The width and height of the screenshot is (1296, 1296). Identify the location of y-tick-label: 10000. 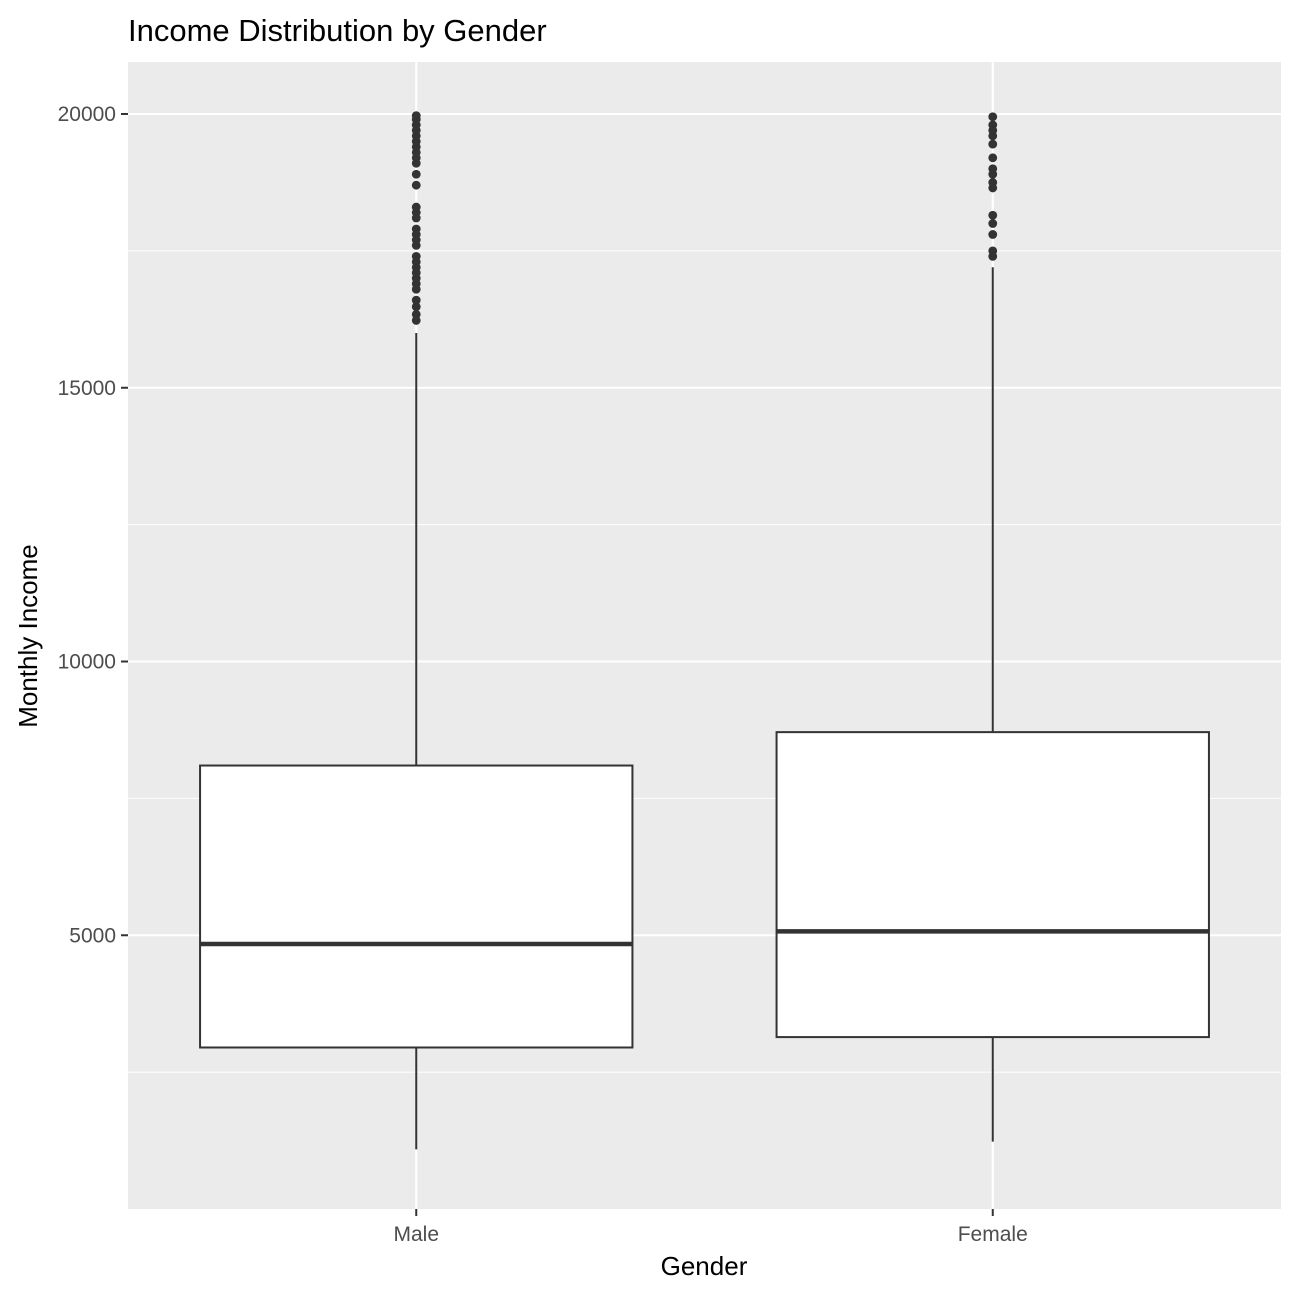
(87, 662).